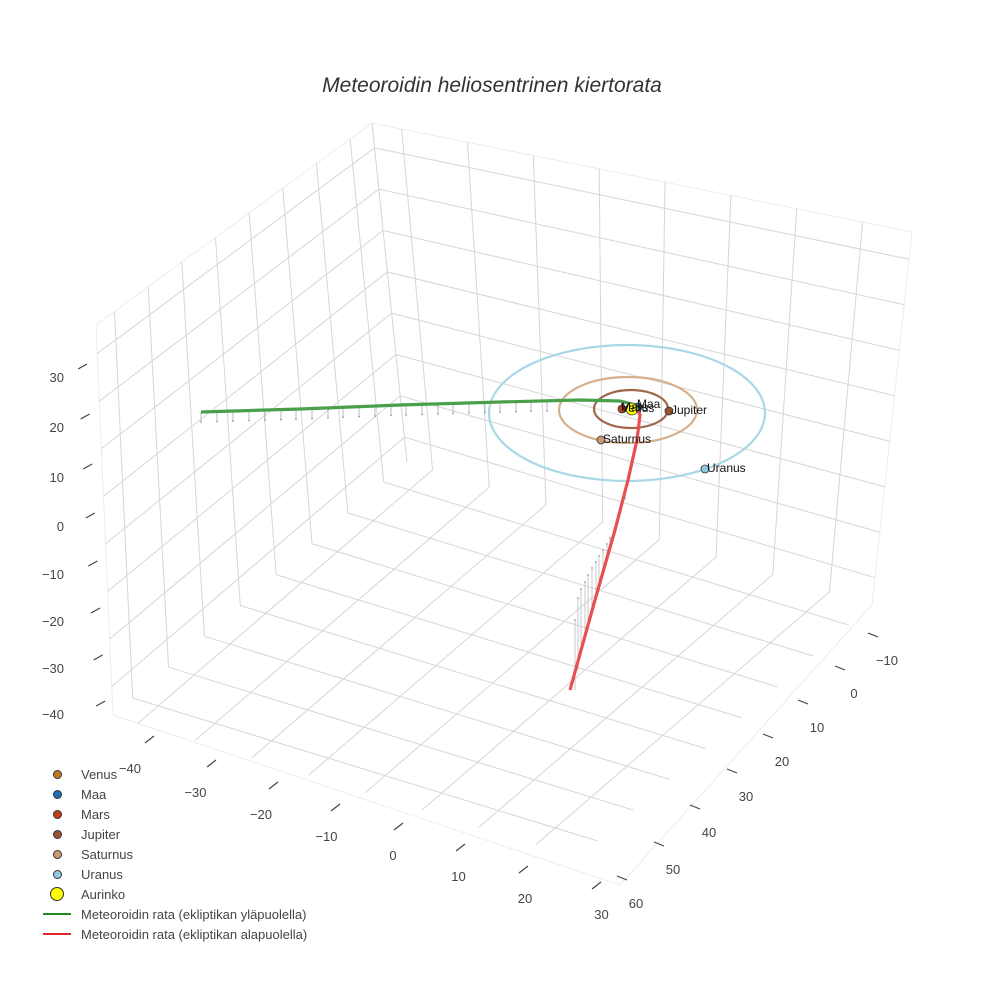 The height and width of the screenshot is (984, 984). What do you see at coordinates (782, 761) in the screenshot?
I see `y-axis-tick-label: 20` at bounding box center [782, 761].